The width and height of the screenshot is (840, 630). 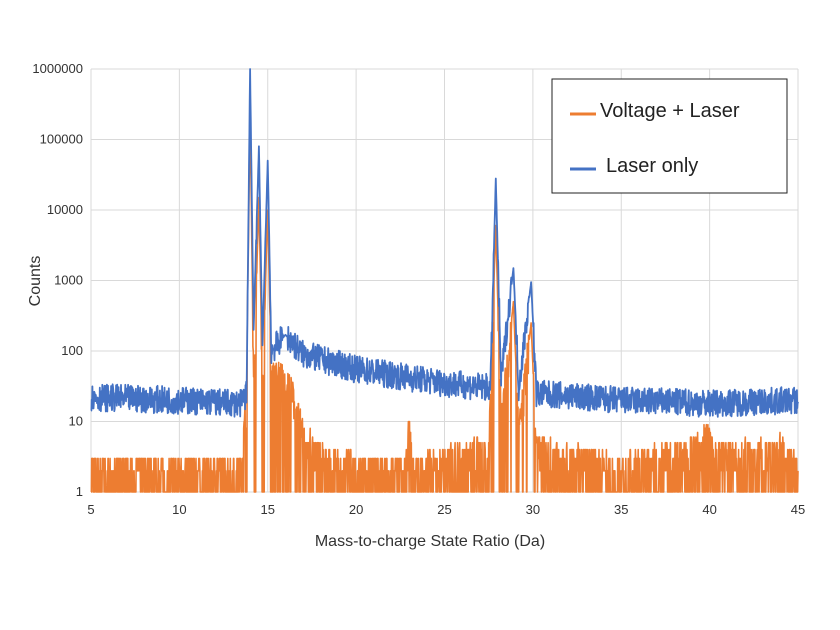 I want to click on x-tick-label: 15, so click(x=268, y=509).